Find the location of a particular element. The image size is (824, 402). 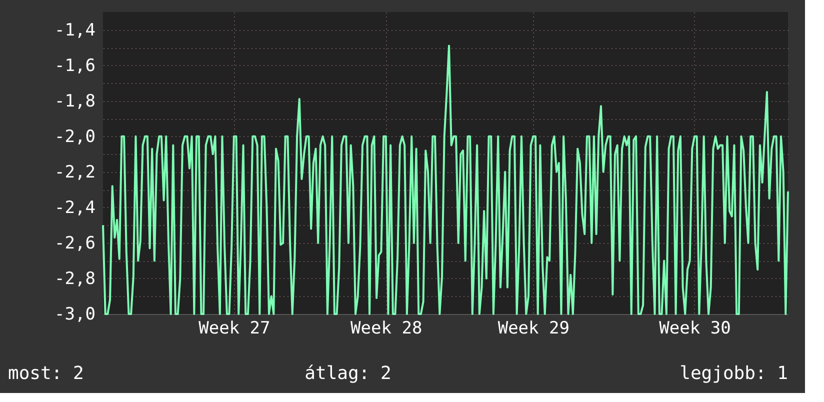

y-tick-label: -3,0 is located at coordinates (75, 314).